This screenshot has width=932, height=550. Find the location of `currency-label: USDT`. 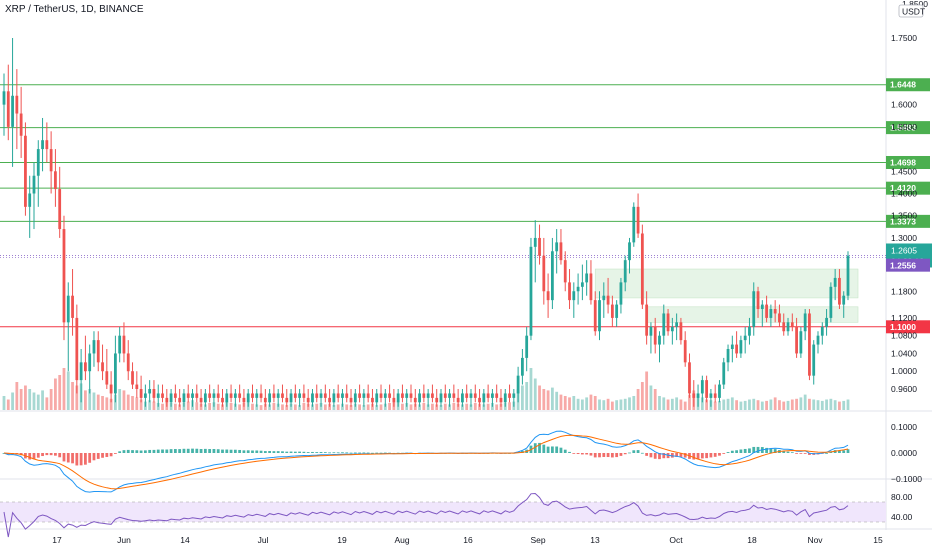

currency-label: USDT is located at coordinates (913, 12).